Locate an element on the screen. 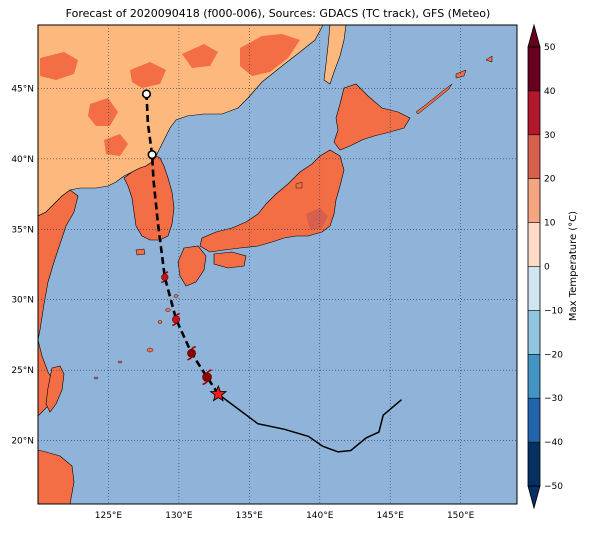 Image resolution: width=592 pixels, height=533 pixels. hot-zone-coast is located at coordinates (200, 56).